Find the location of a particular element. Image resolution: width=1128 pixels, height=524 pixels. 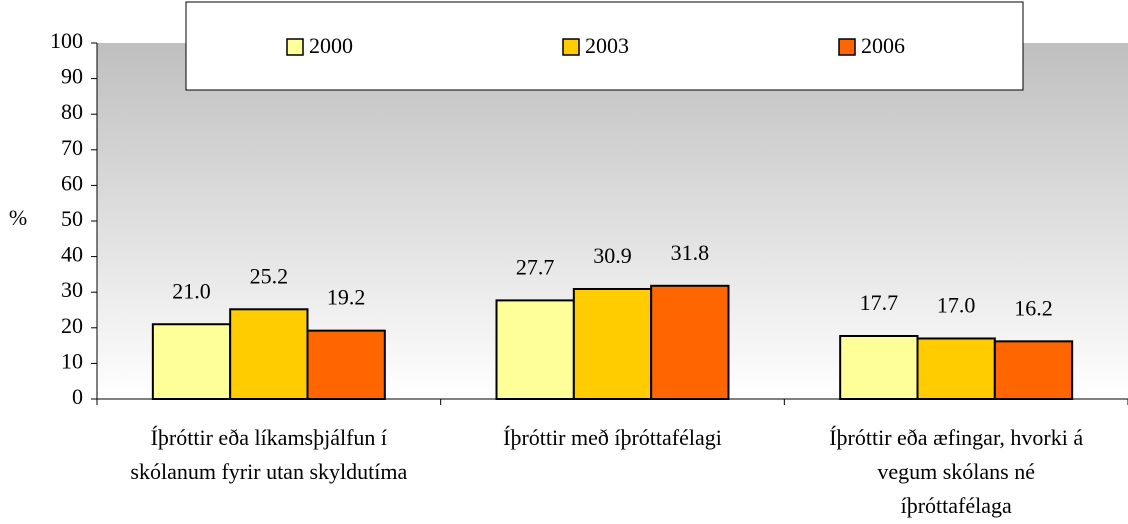

y-tick-label: 20 is located at coordinates (72, 325).